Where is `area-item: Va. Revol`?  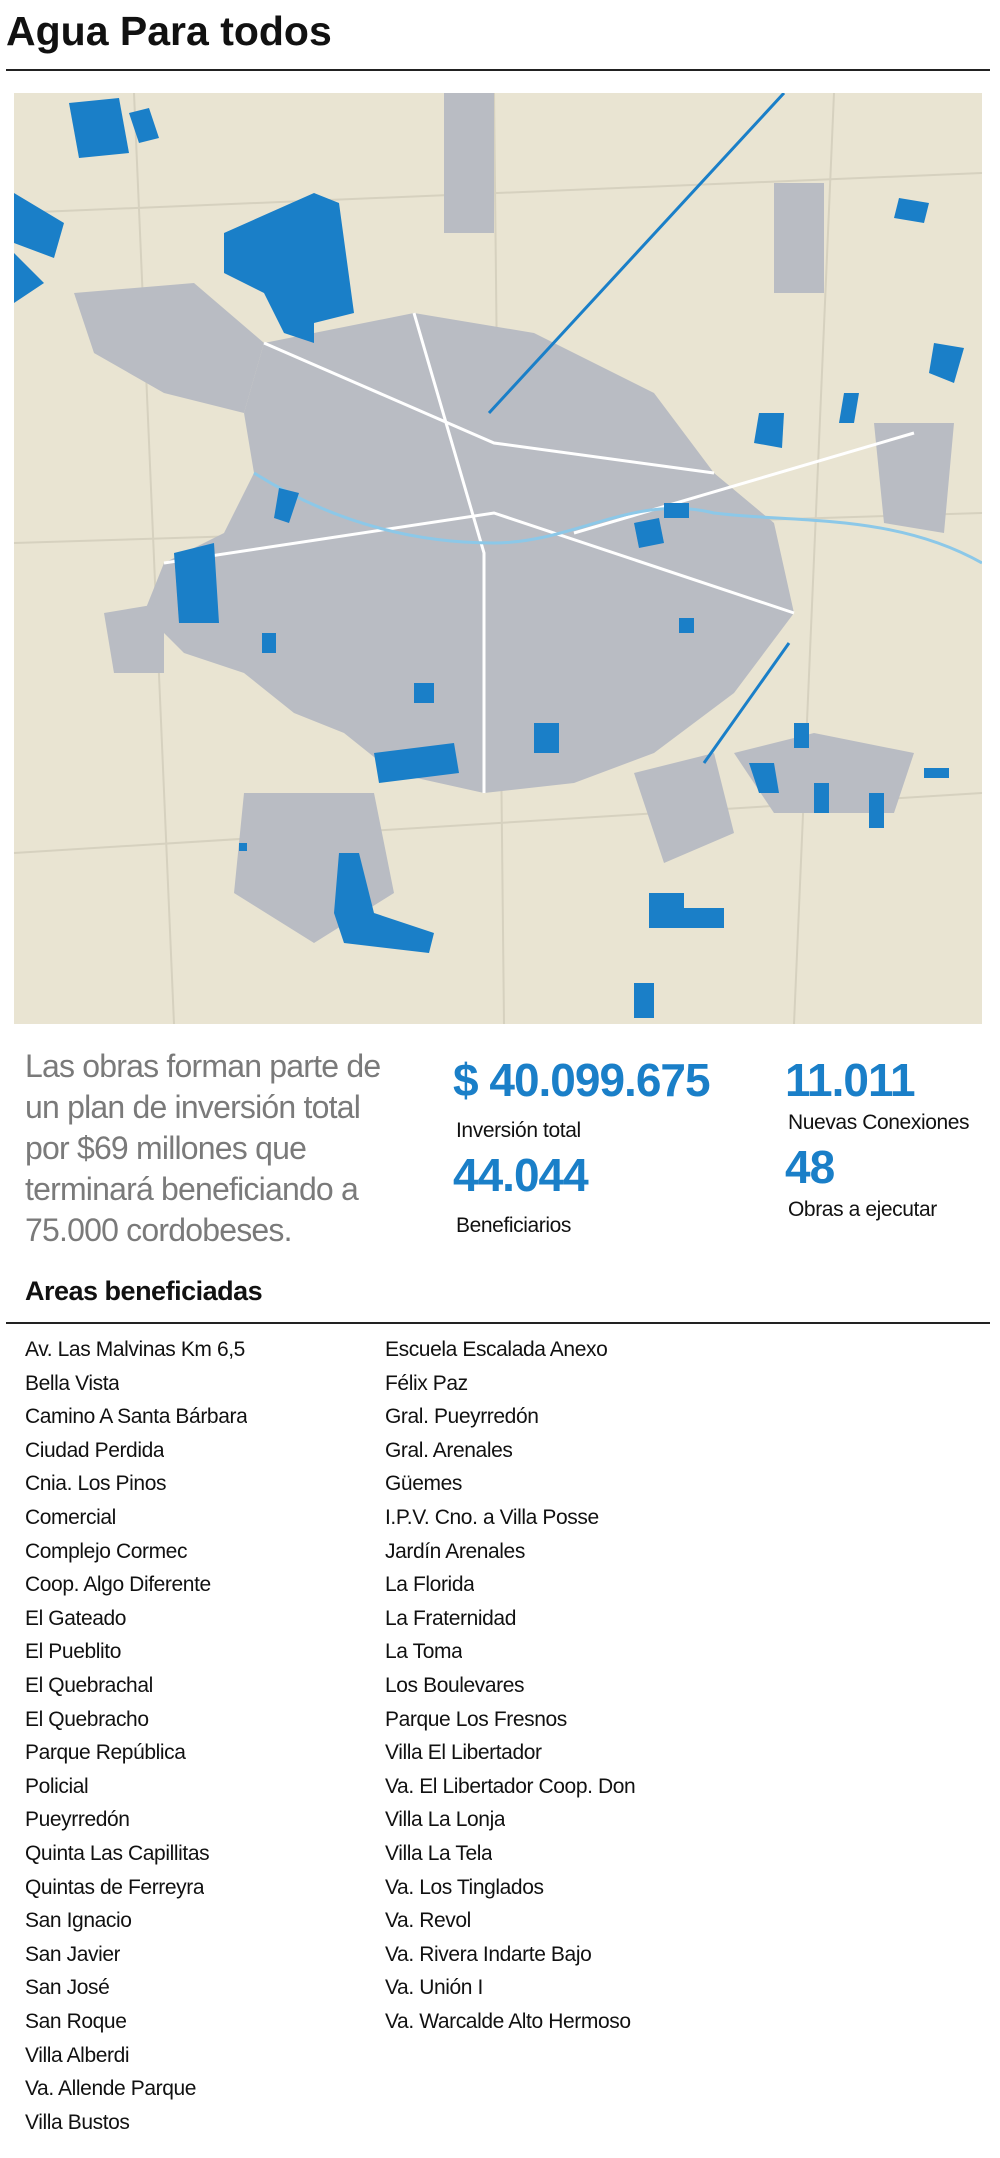 area-item: Va. Revol is located at coordinates (428, 1921).